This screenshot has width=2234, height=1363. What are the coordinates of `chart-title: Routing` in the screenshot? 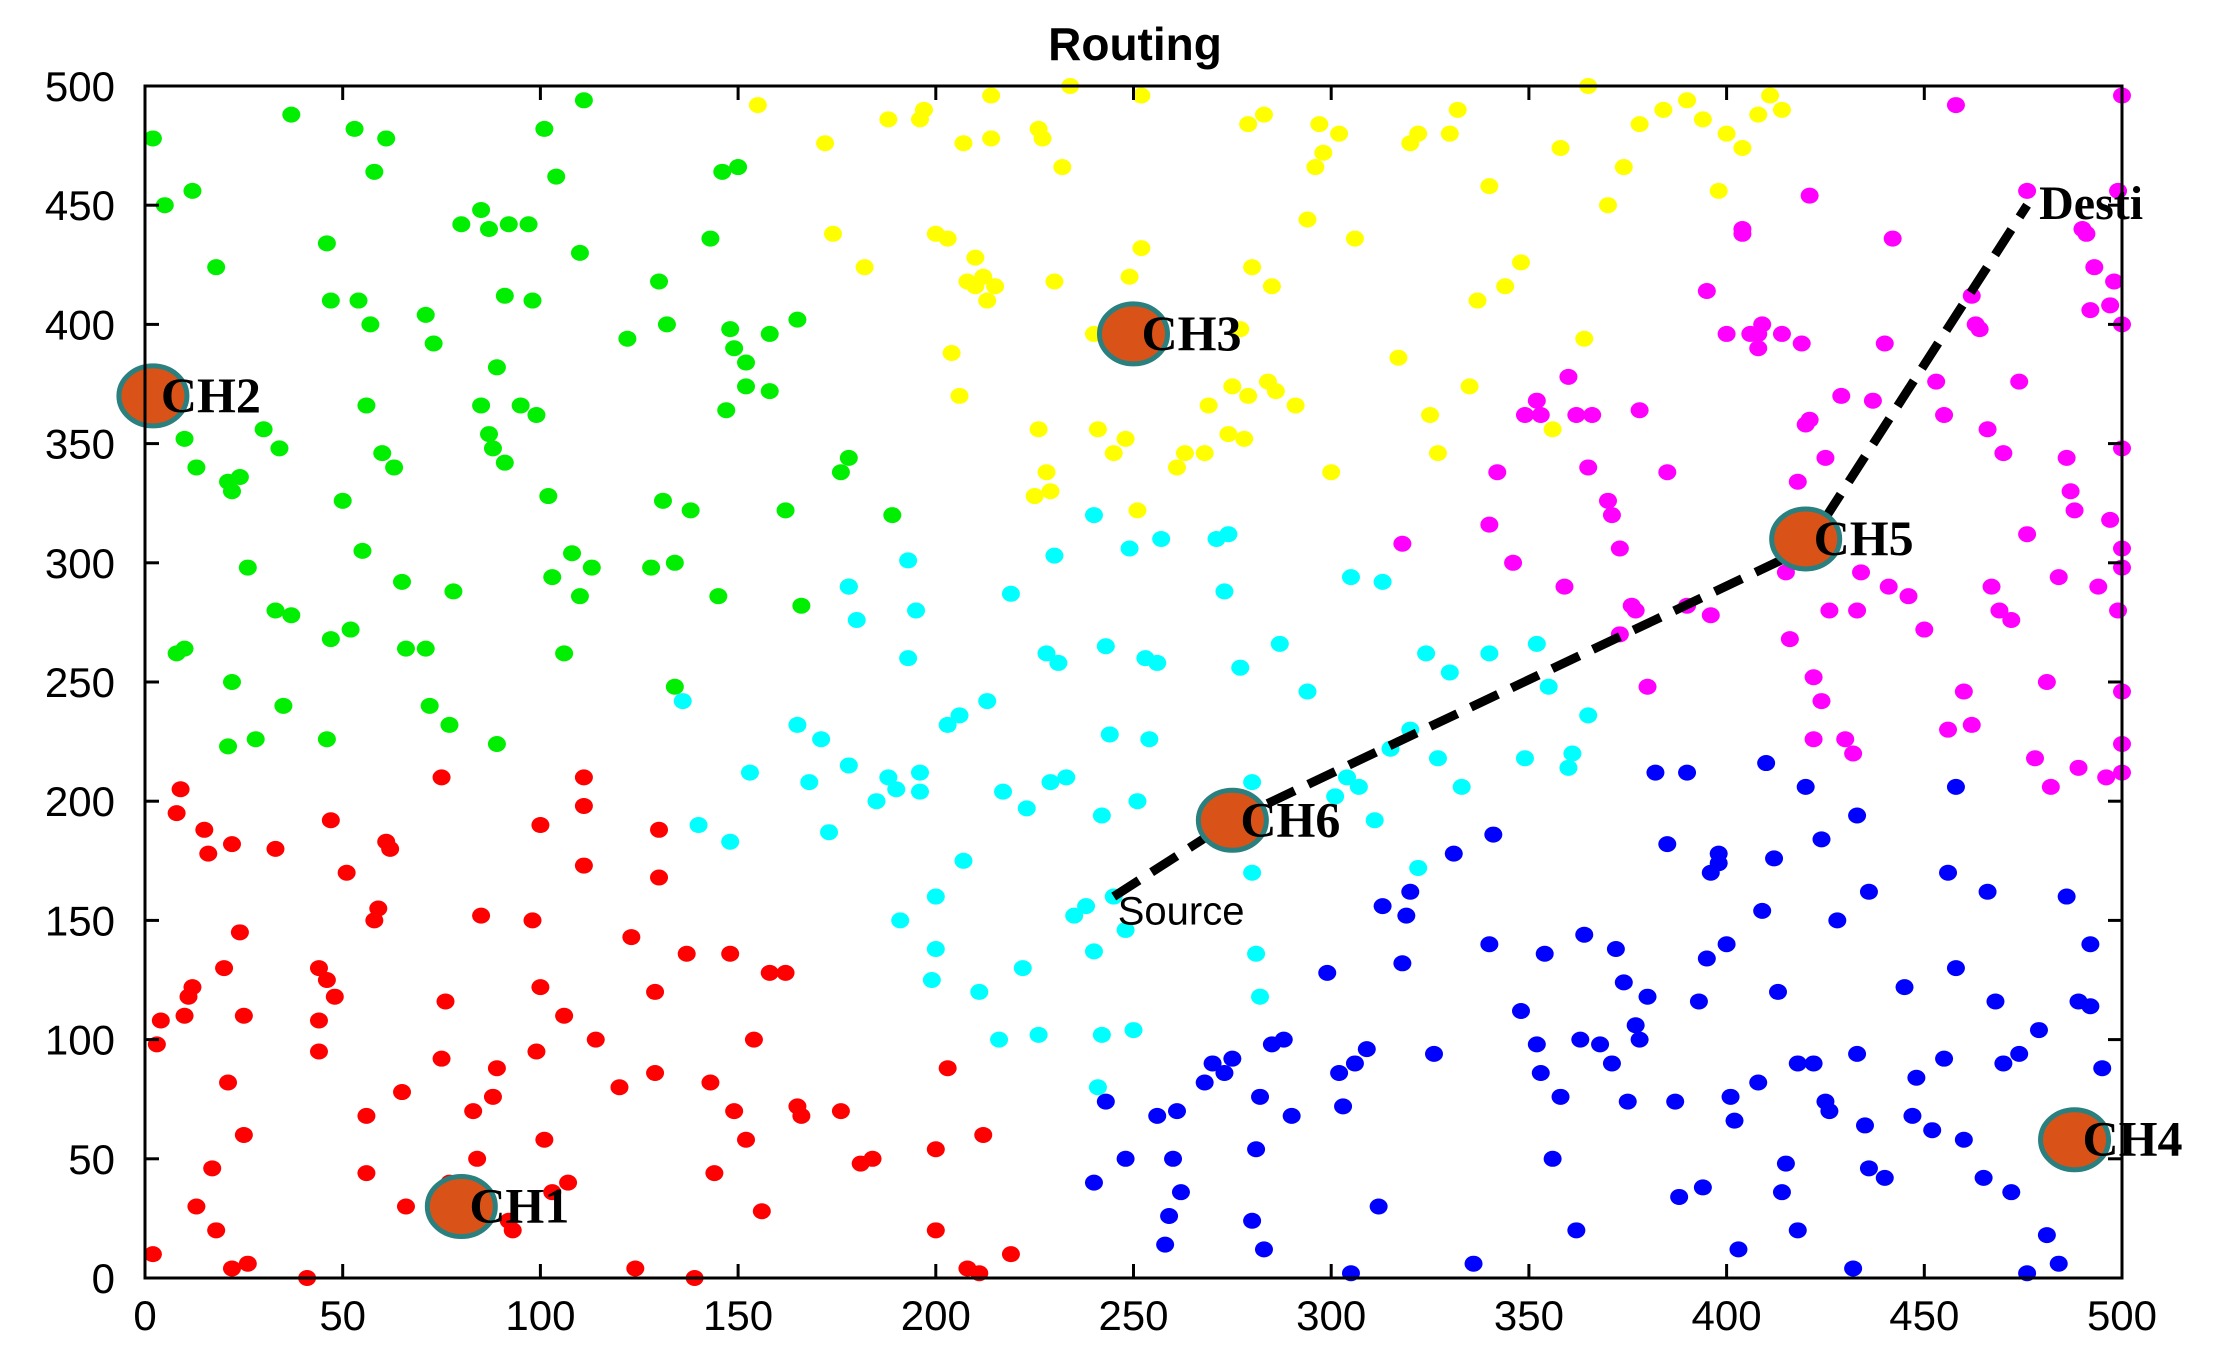 It's located at (1135, 44).